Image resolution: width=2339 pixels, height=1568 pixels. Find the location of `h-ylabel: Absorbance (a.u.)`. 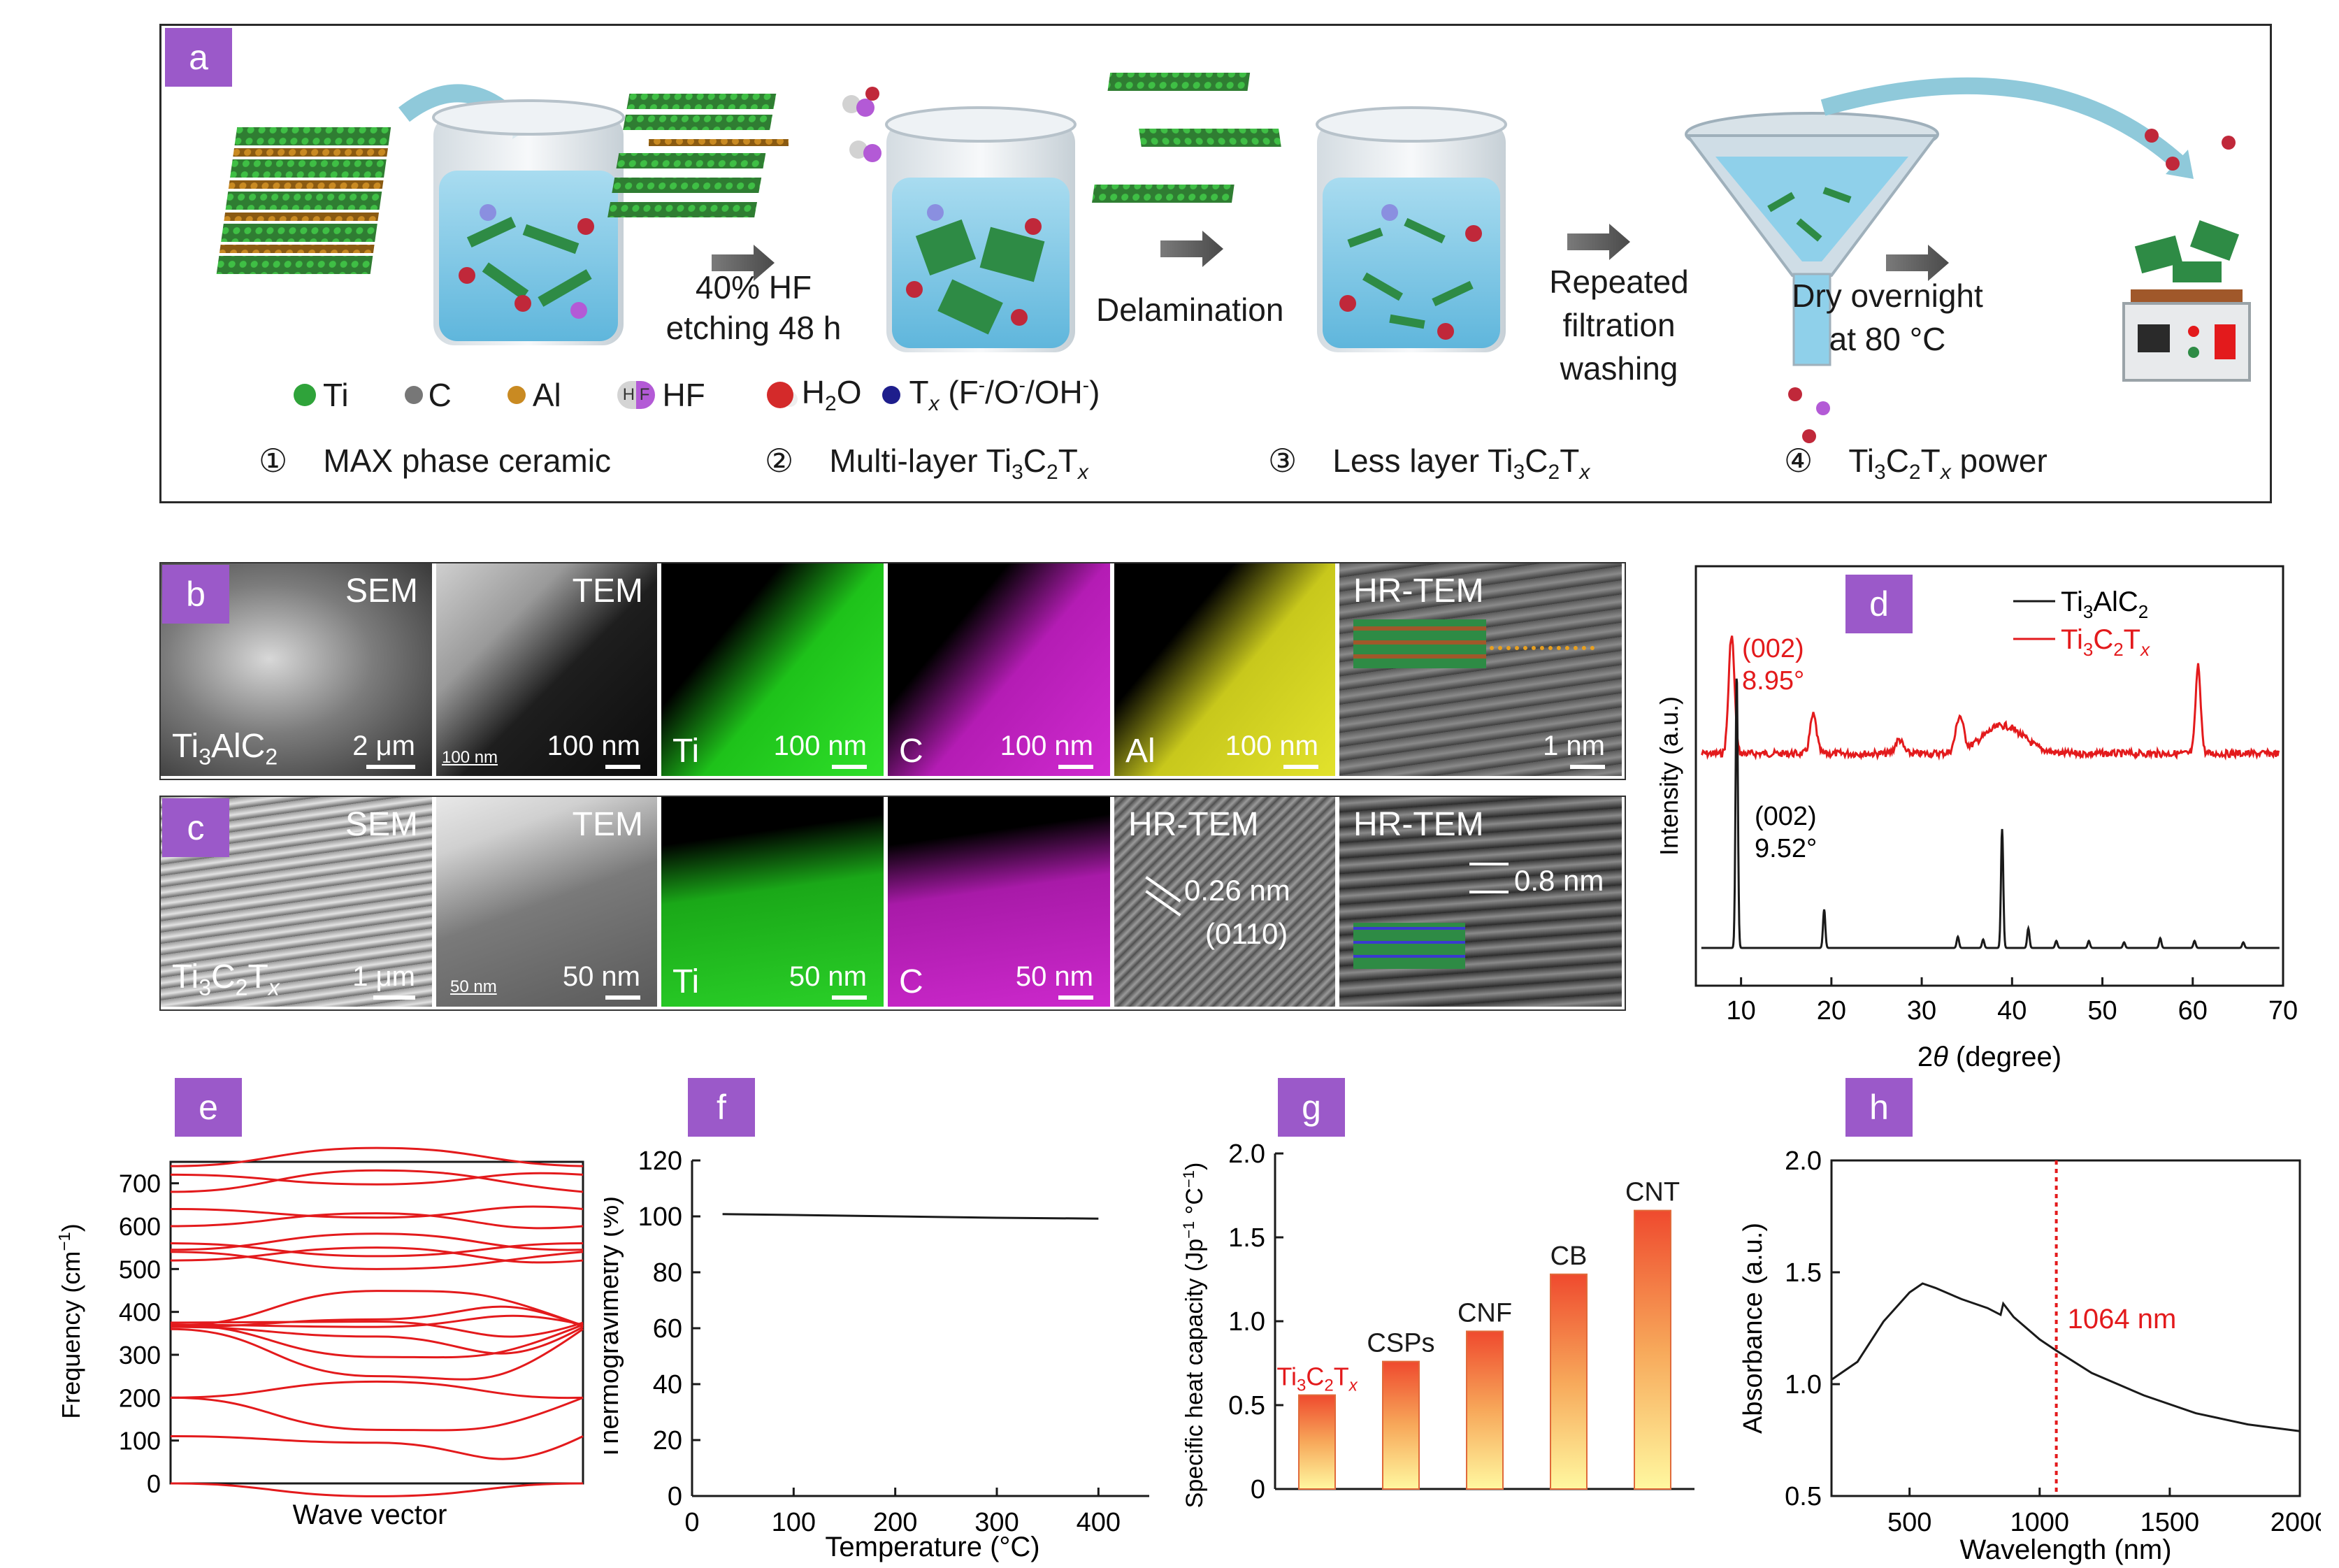

h-ylabel: Absorbance (a.u.) is located at coordinates (1754, 1328).